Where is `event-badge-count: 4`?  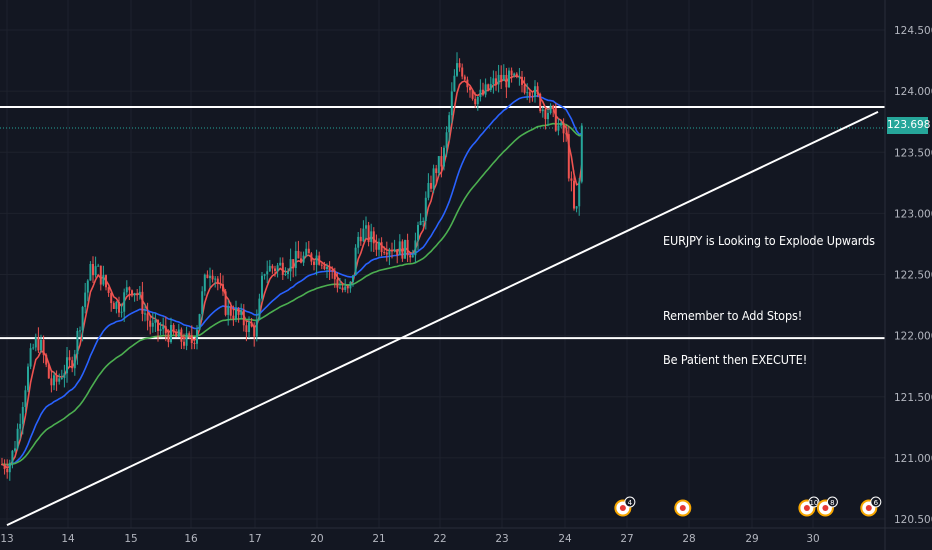
event-badge-count: 4 is located at coordinates (630, 503).